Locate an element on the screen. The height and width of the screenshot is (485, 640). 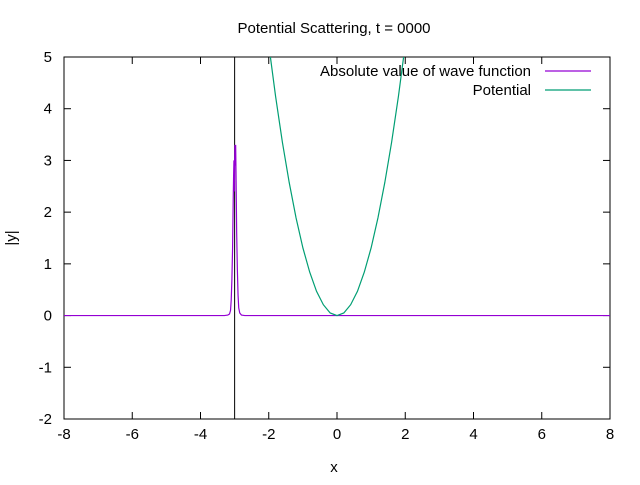
chart-title: Potential Scattering, t = 0000 is located at coordinates (333, 28).